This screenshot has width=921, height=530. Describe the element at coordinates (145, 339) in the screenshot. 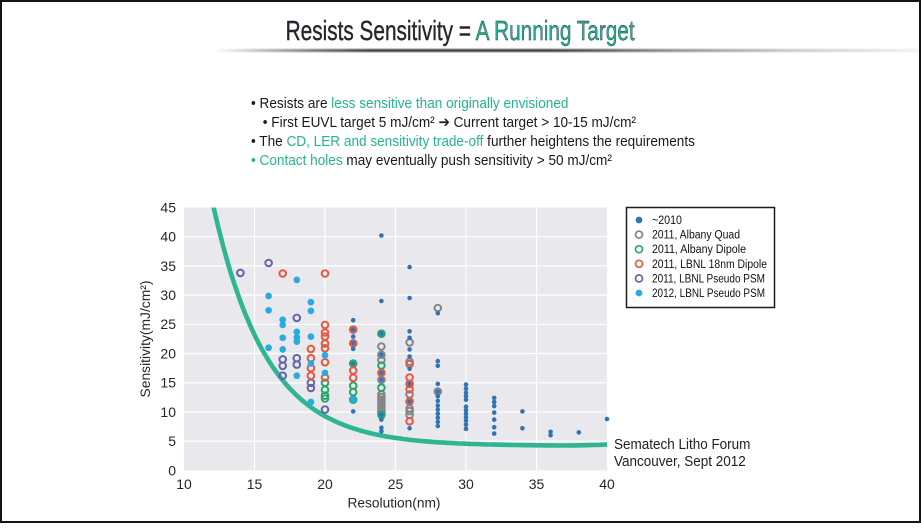

I see `svg-text: Sensitivity(mJ/cm²)` at that location.